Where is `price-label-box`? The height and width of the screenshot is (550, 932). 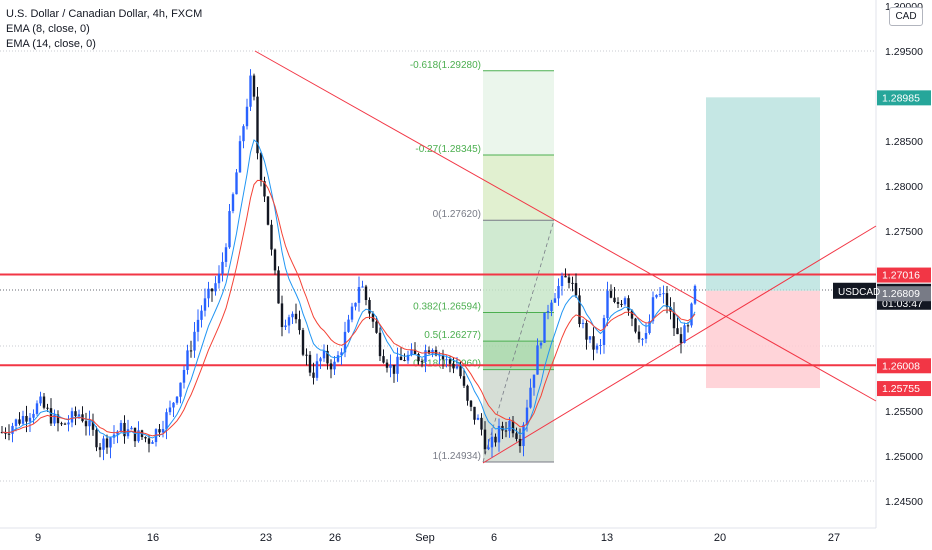 price-label-box is located at coordinates (904, 98).